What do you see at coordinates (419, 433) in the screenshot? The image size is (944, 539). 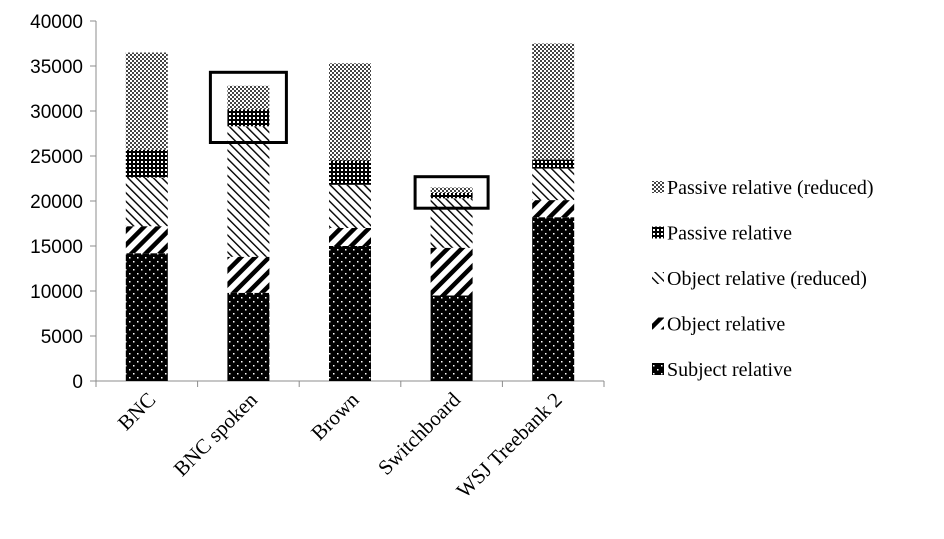 I see `x-tick-label: Switchboard` at bounding box center [419, 433].